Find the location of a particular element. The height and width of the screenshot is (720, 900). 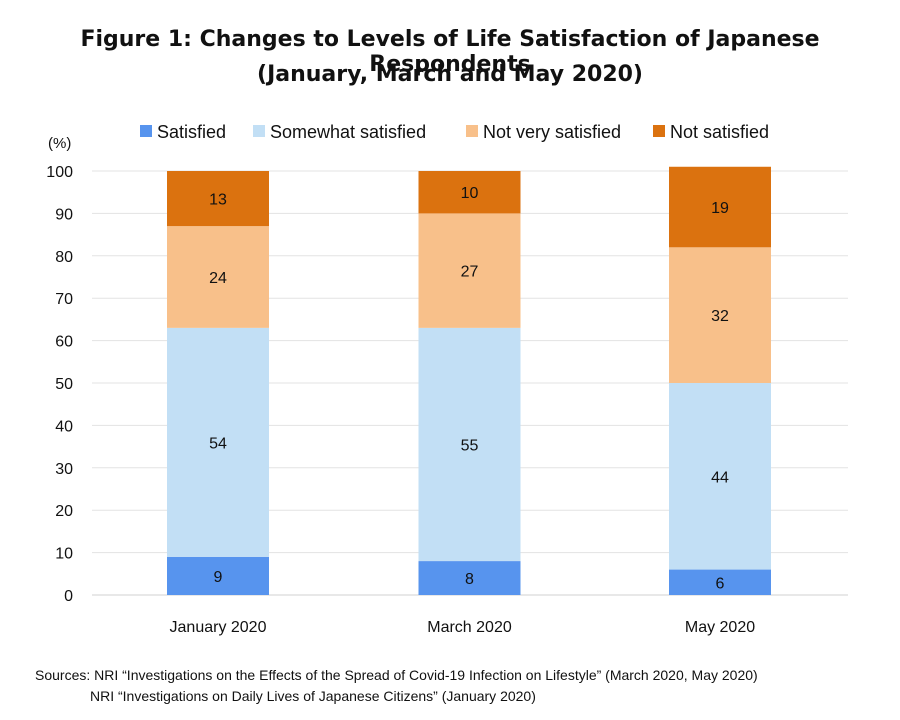

data-label: 13 is located at coordinates (218, 200).